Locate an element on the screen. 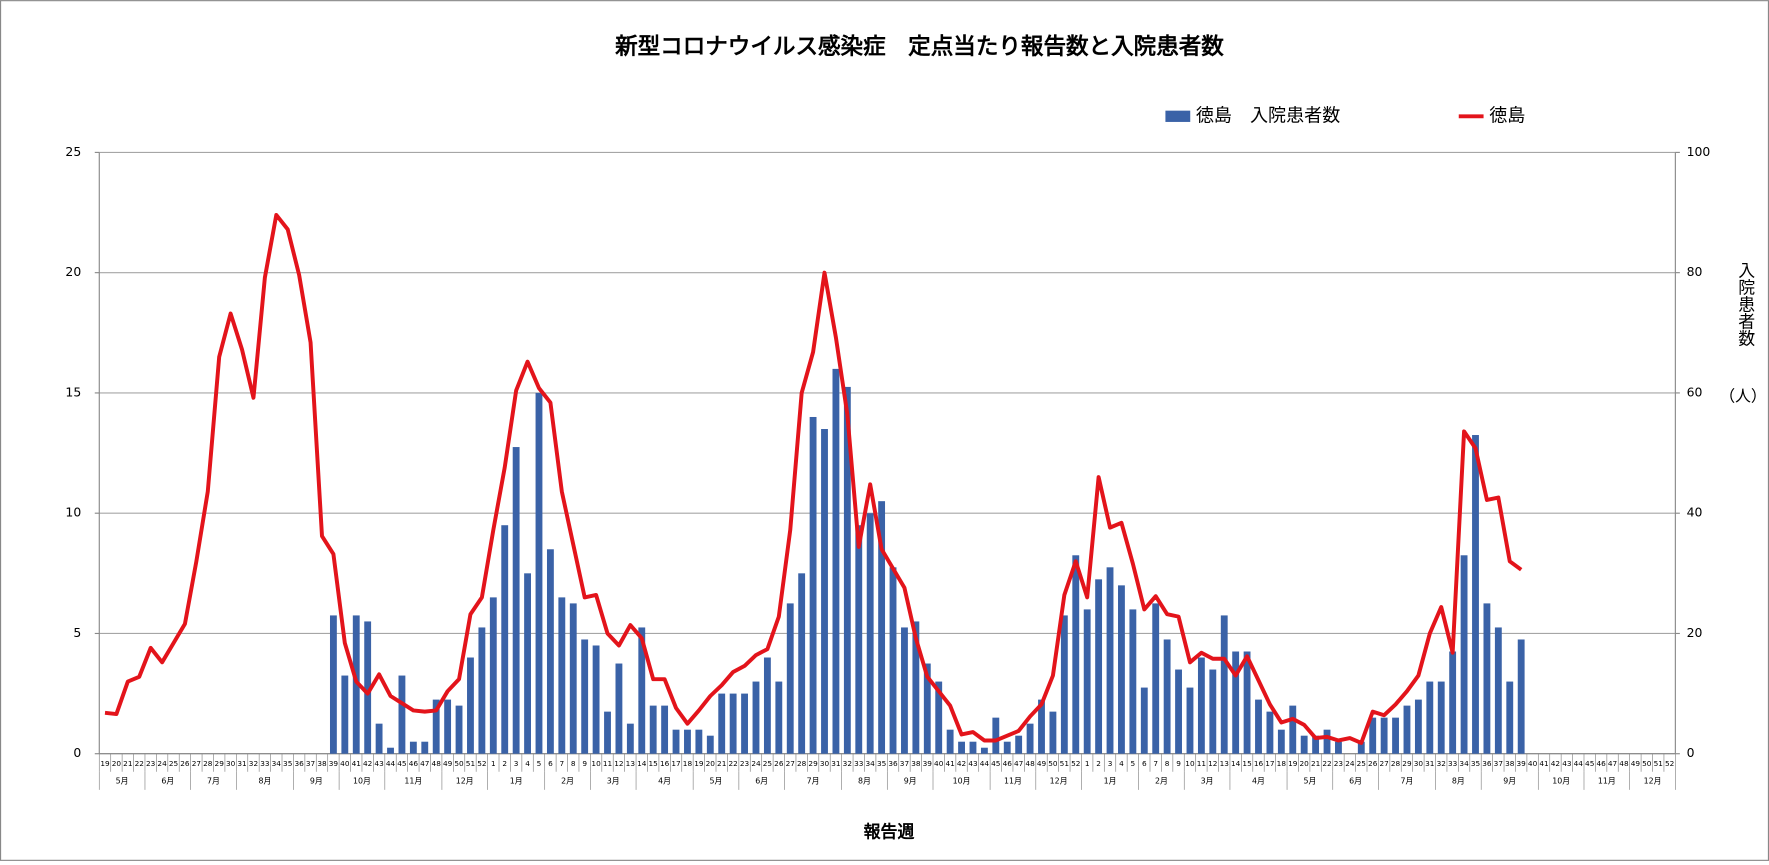  x-tick-label: 21 is located at coordinates (127, 763).